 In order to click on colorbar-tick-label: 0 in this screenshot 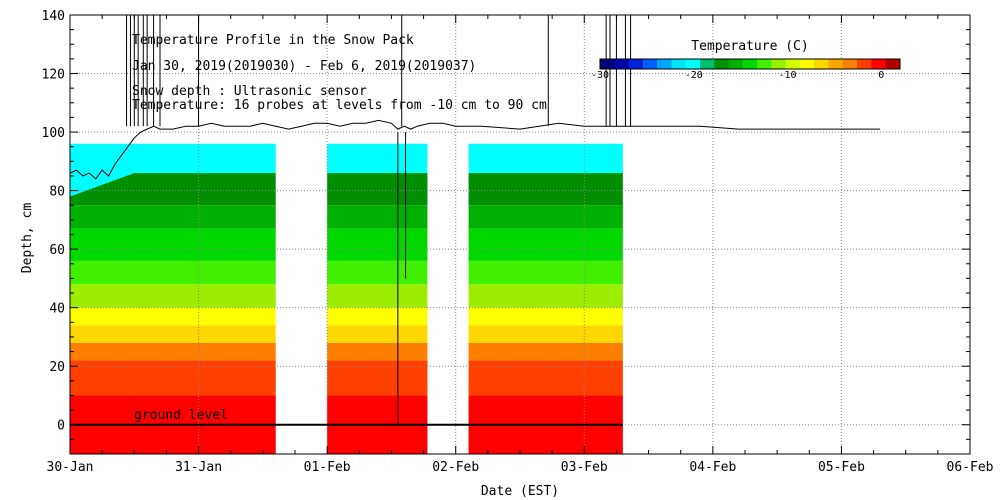, I will do `click(881, 75)`.